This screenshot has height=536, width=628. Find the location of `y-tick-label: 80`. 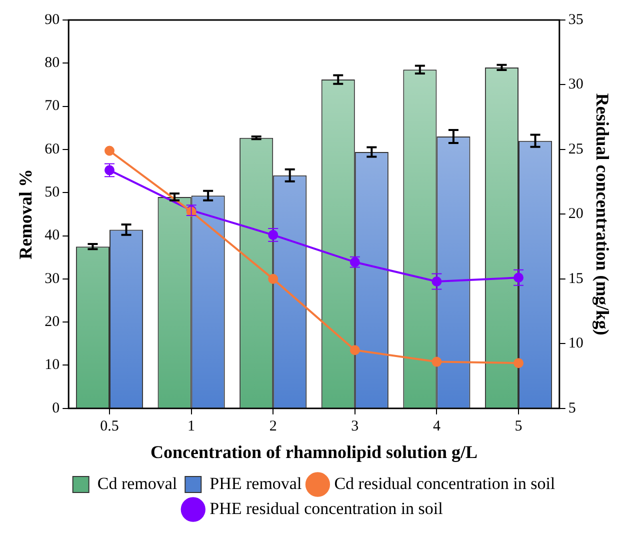

y-tick-label: 80 is located at coordinates (52, 63).